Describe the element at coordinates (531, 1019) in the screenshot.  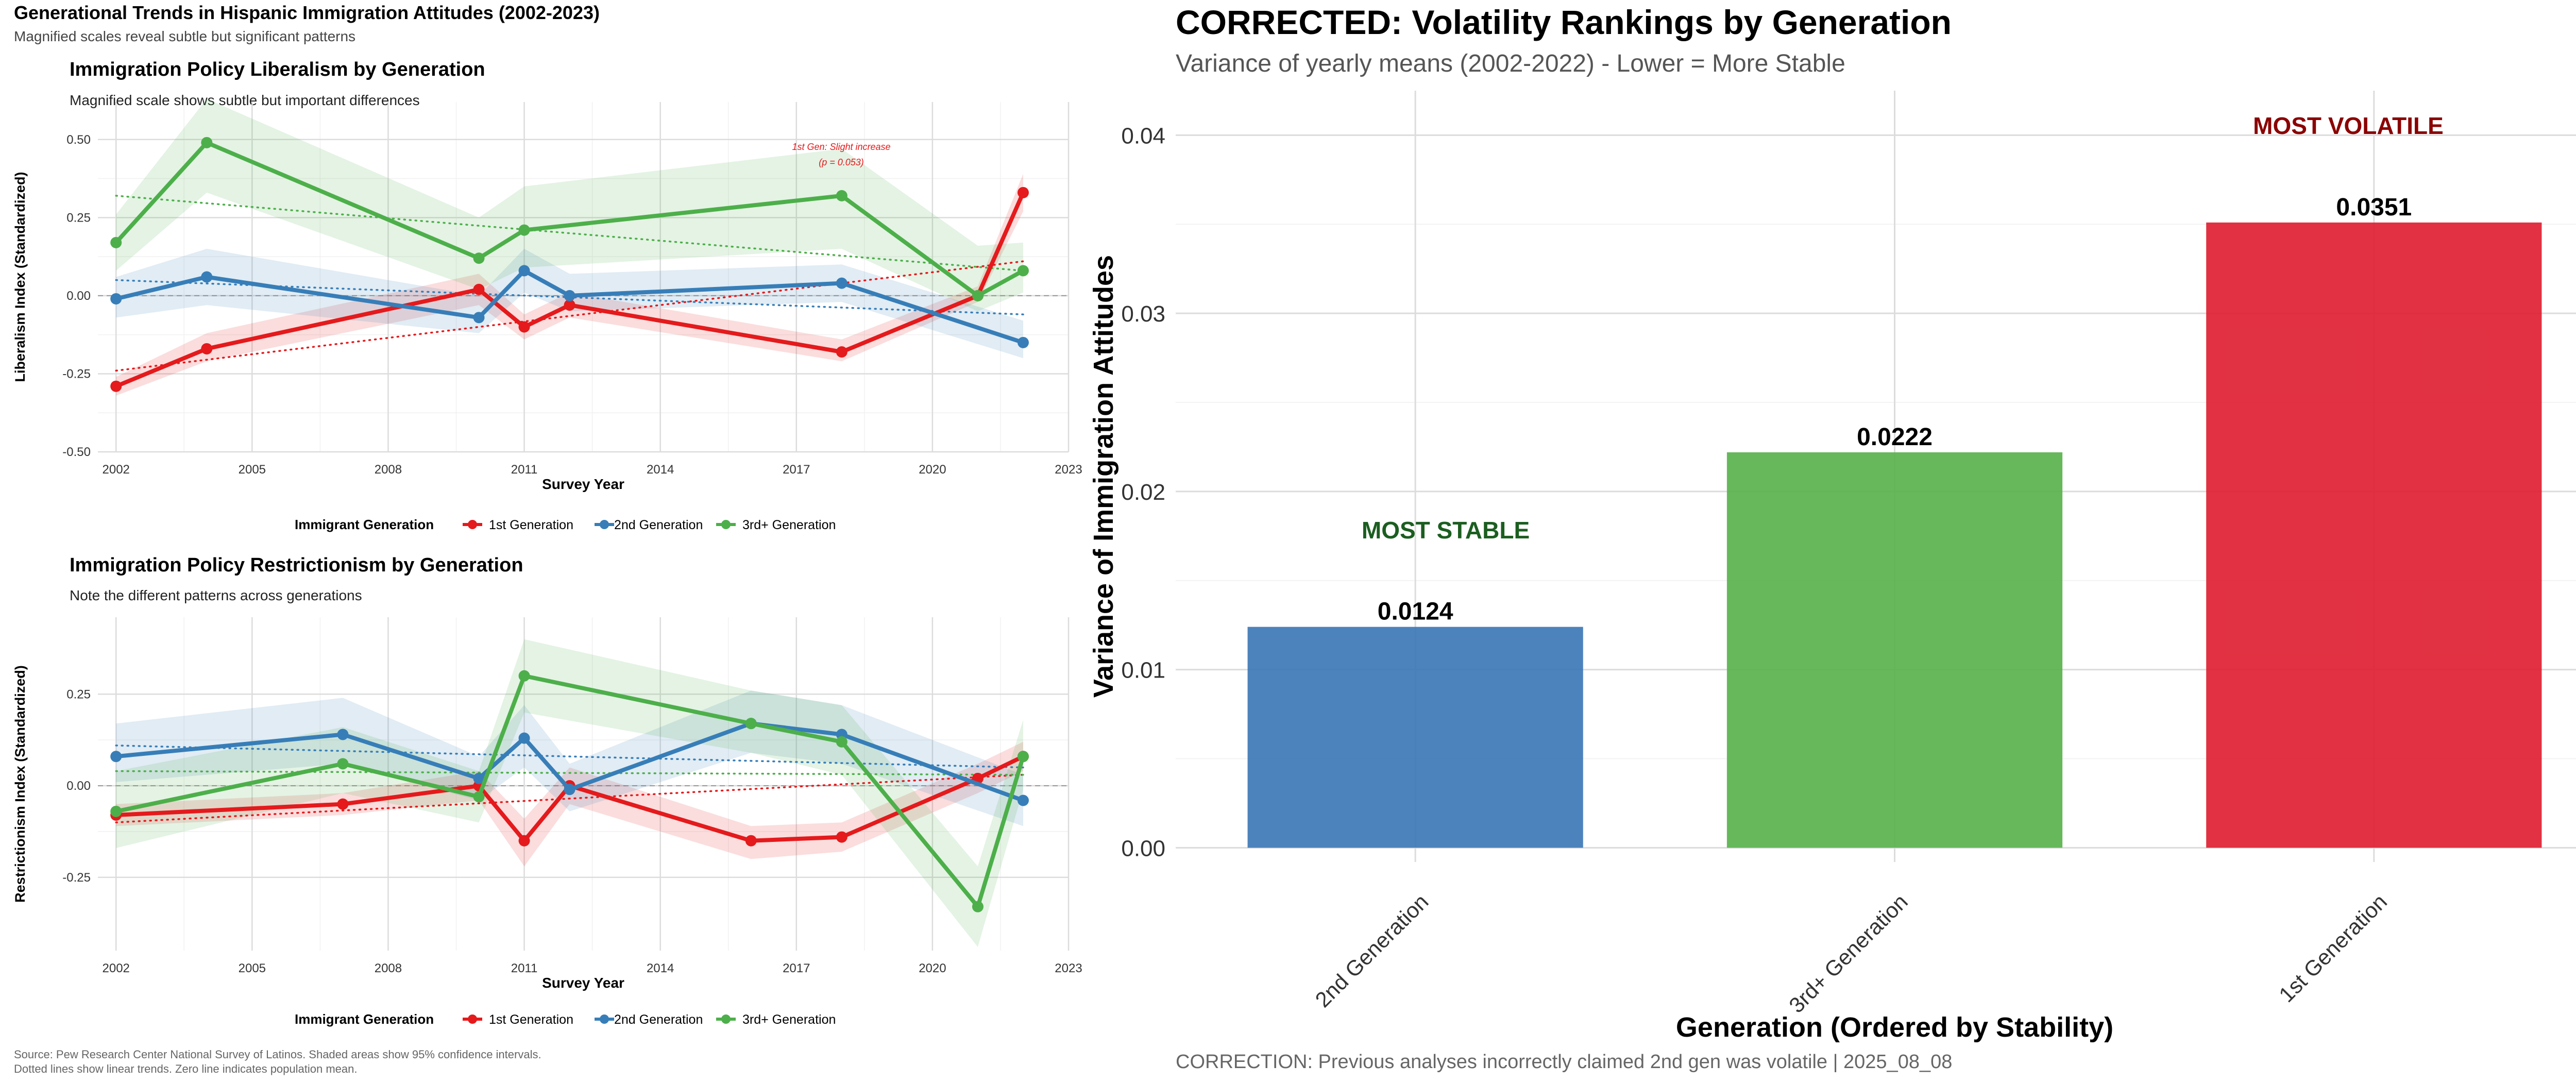
I see `legend-label-1st-gen: 1st Generation` at that location.